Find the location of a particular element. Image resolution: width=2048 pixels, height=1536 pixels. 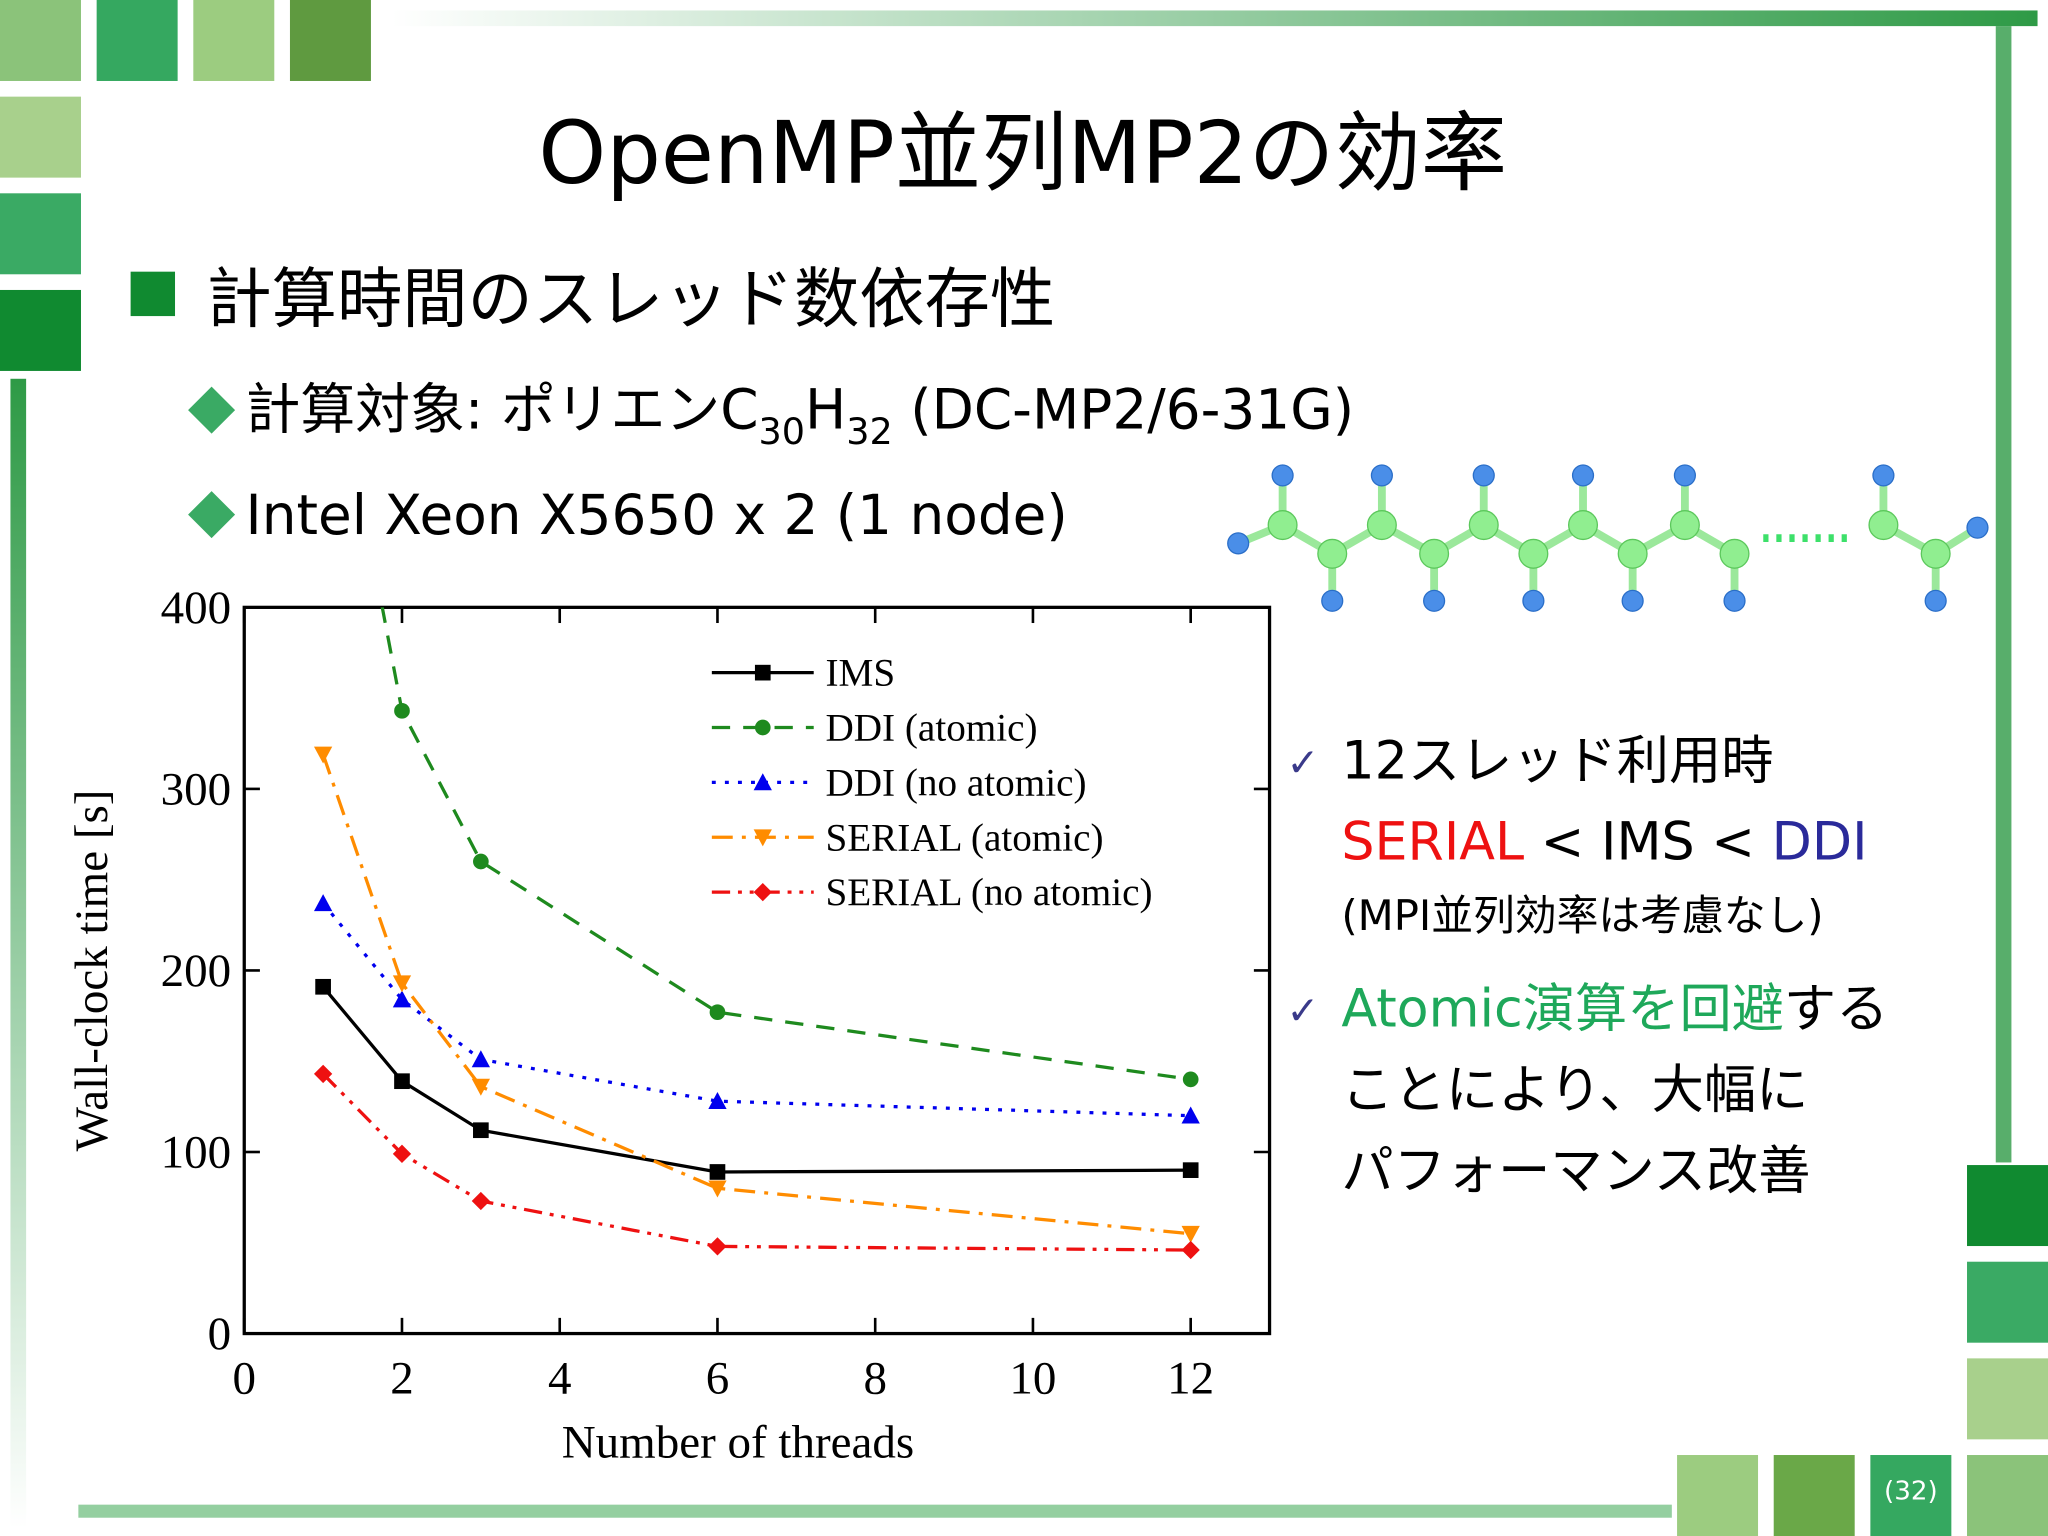

text-part: (DC-MP2/6-31G) is located at coordinates (1123, 409).